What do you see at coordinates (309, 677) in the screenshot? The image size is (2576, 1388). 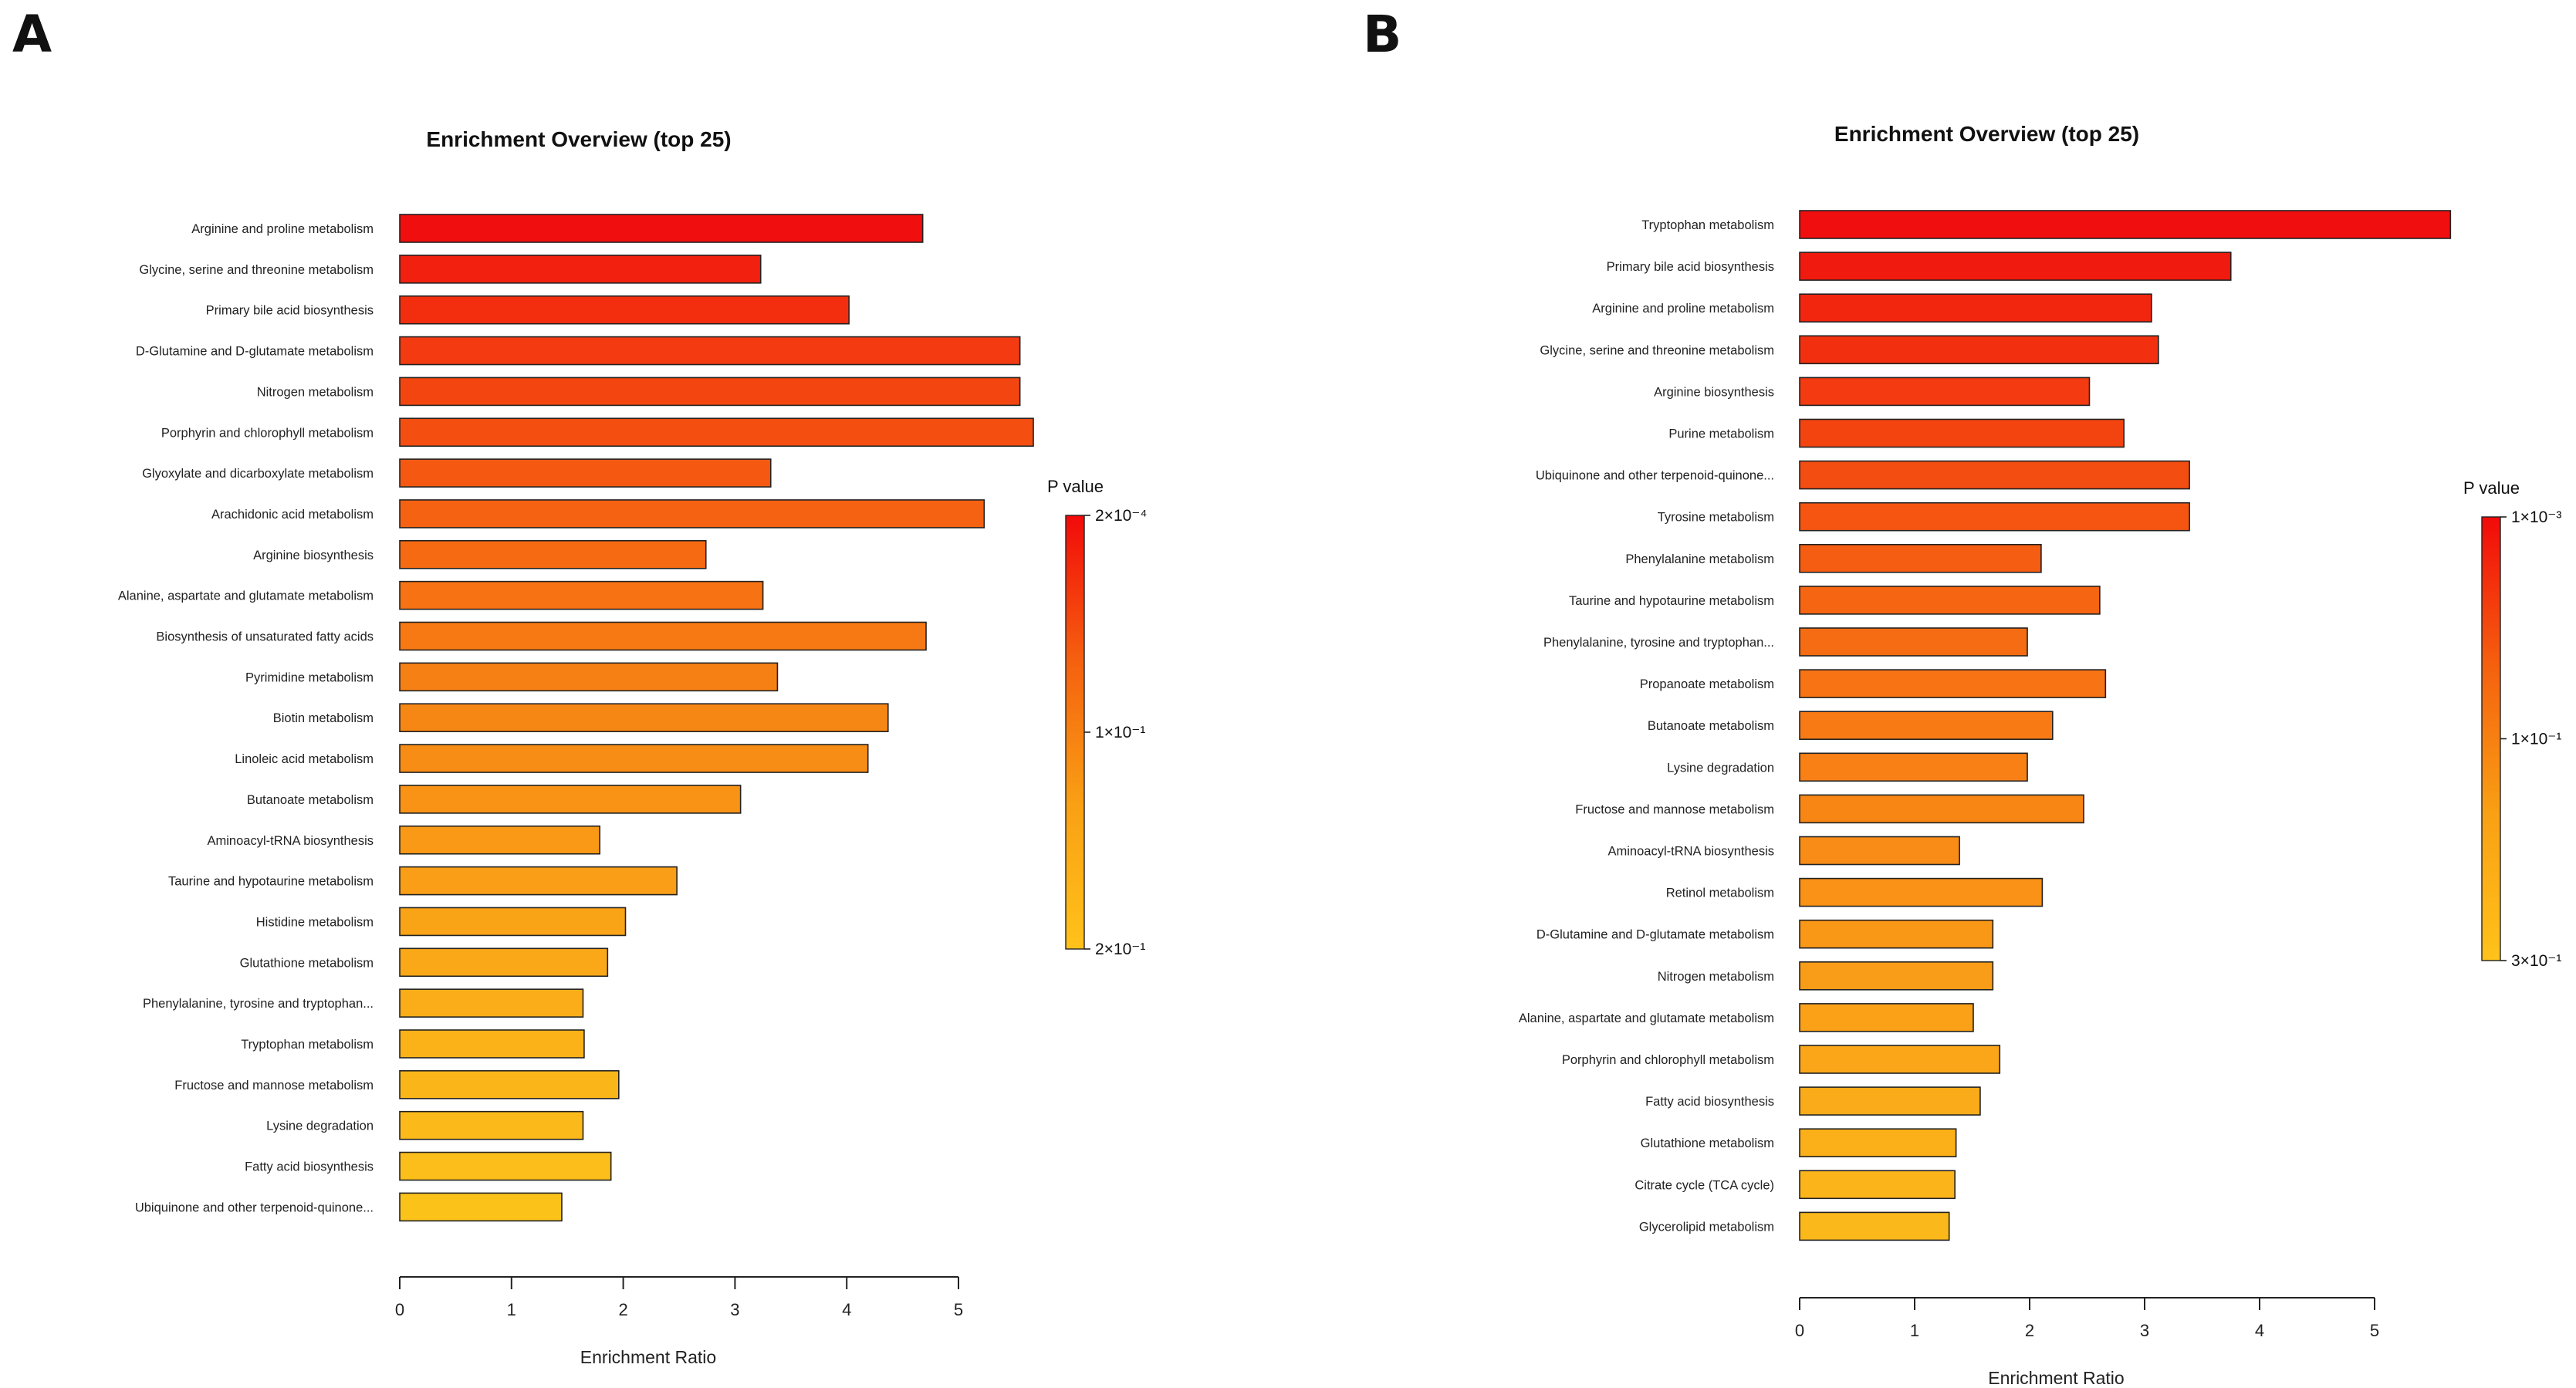 I see `category-label: Pyrimidine metabolism` at bounding box center [309, 677].